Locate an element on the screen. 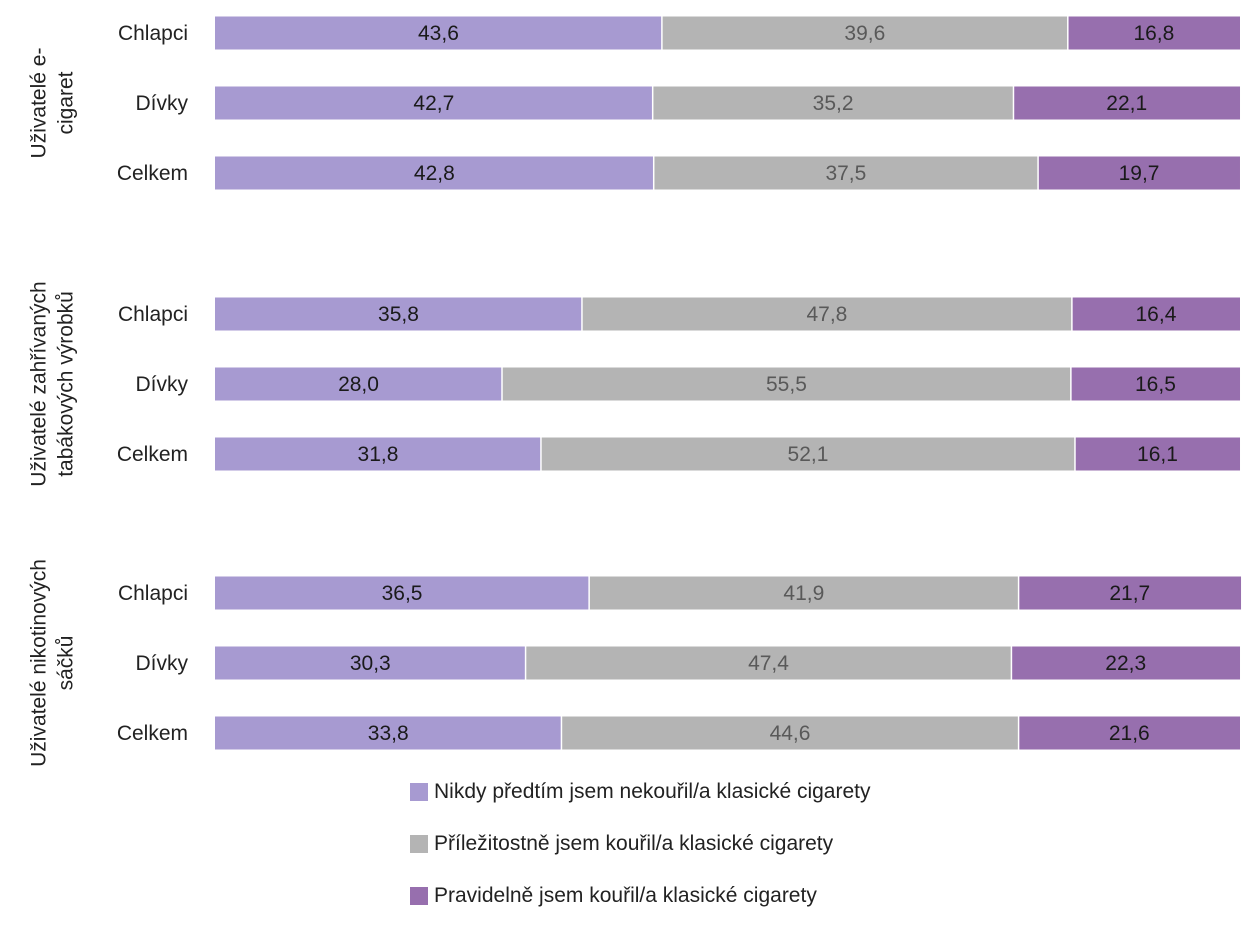  data-label-regular-uzivatele-e-cigaret-divky: 22,1 is located at coordinates (1126, 103).